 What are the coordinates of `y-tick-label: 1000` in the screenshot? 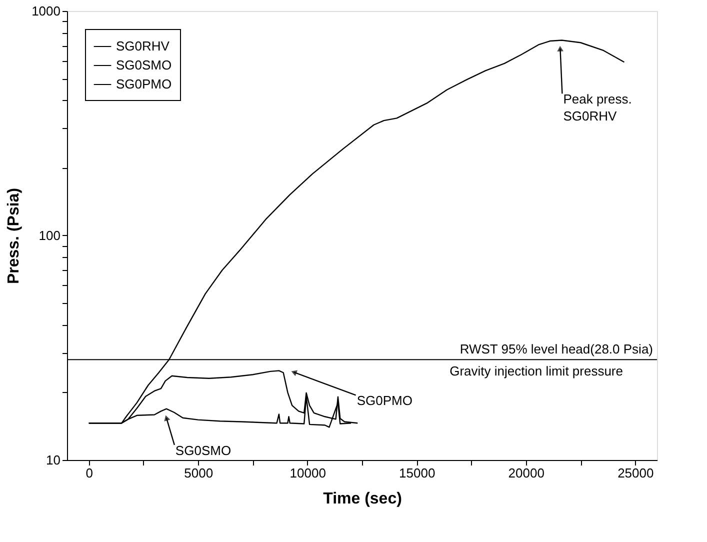 It's located at (46, 11).